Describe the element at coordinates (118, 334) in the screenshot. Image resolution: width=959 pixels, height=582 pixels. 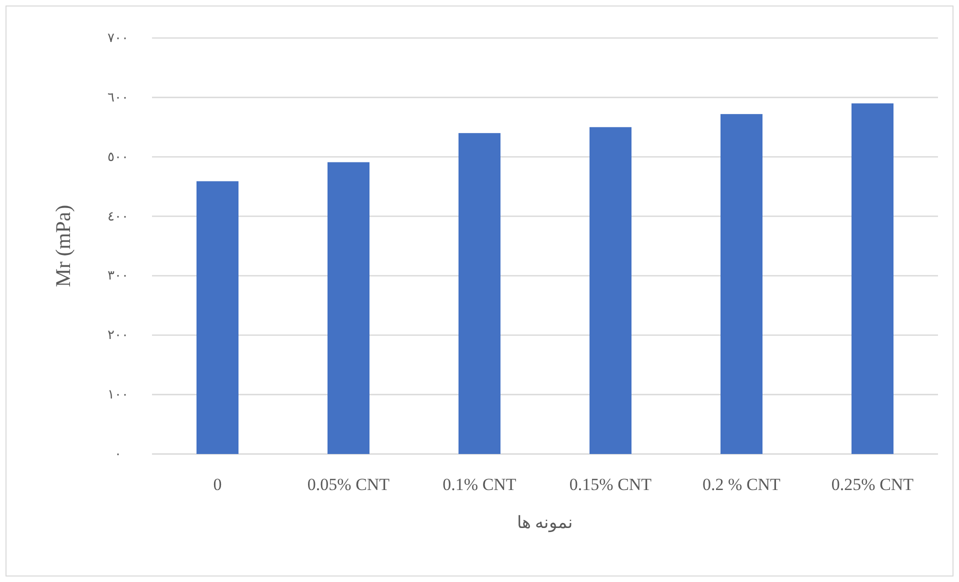
I see `y-tick-label: ٢٠٠` at that location.